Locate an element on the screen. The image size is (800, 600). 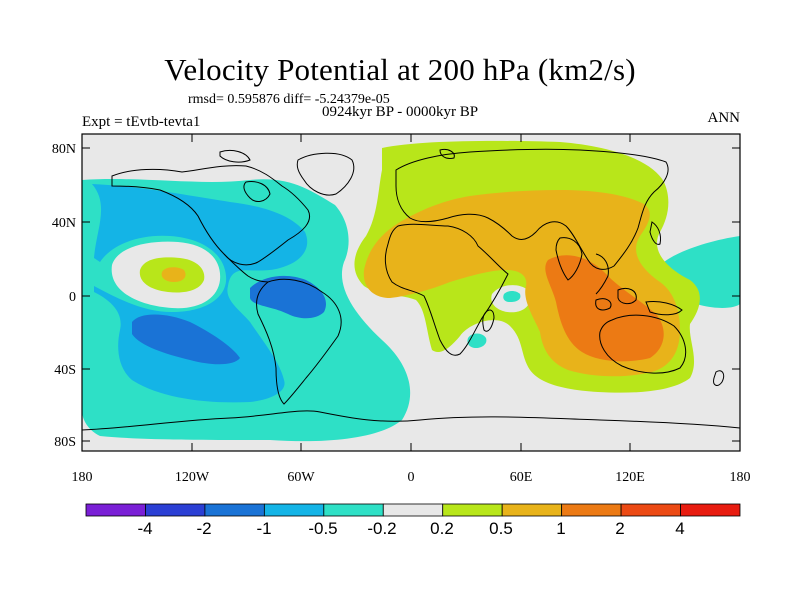
y-tick-label: 80N is located at coordinates (64, 149).